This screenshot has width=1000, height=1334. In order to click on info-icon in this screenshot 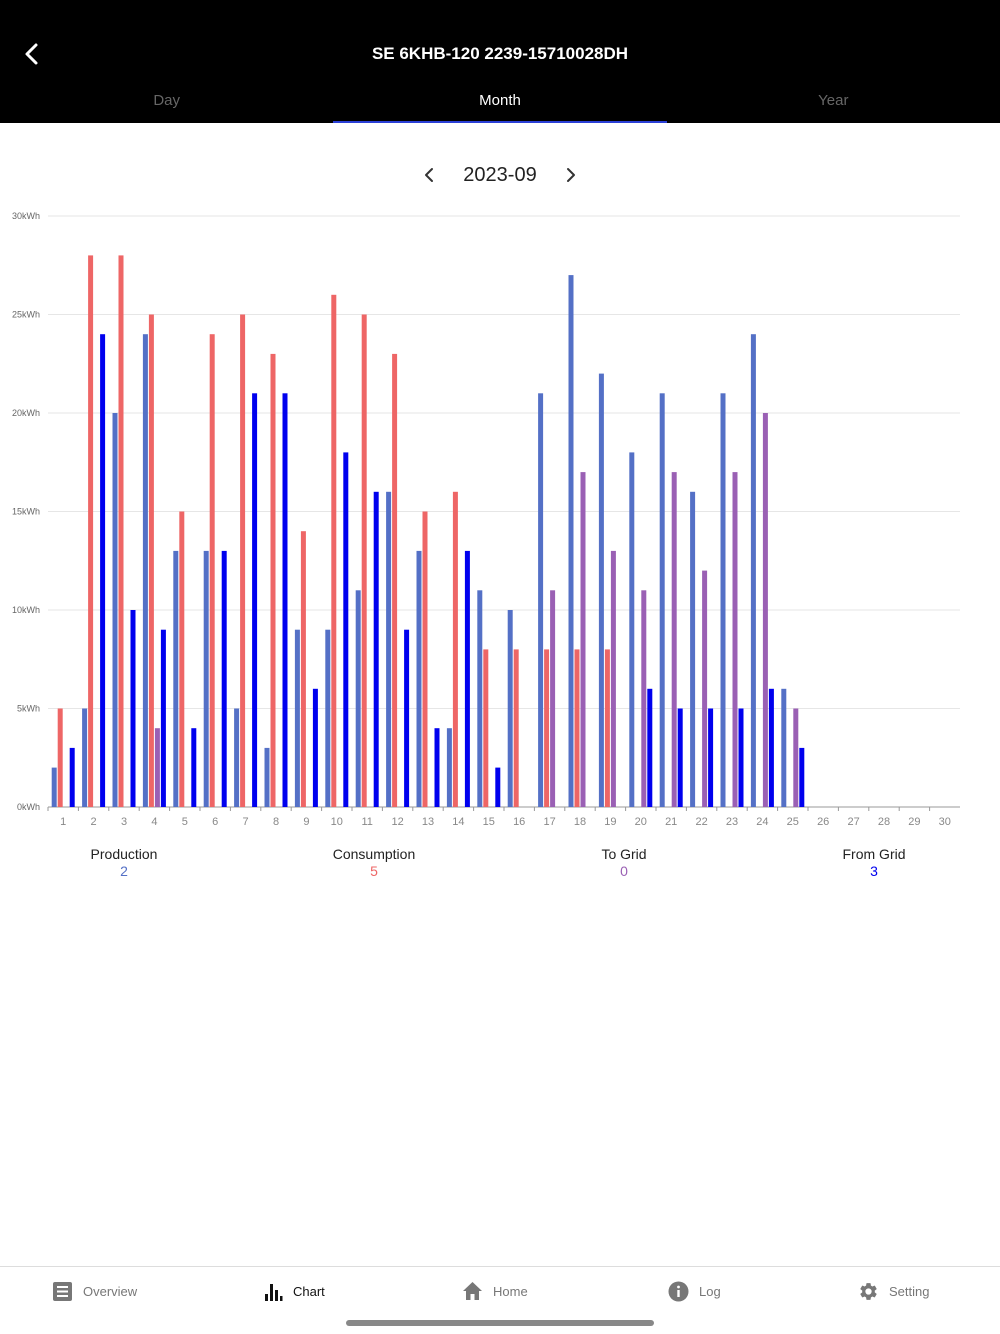, I will do `click(678, 1291)`.